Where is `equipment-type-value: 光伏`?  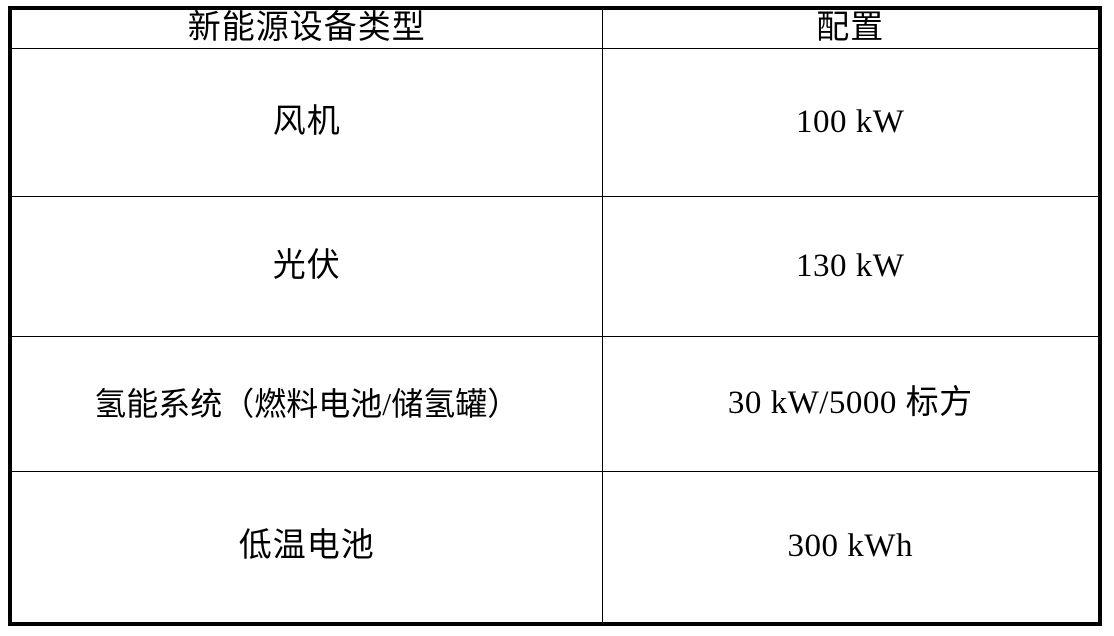 equipment-type-value: 光伏 is located at coordinates (306, 265).